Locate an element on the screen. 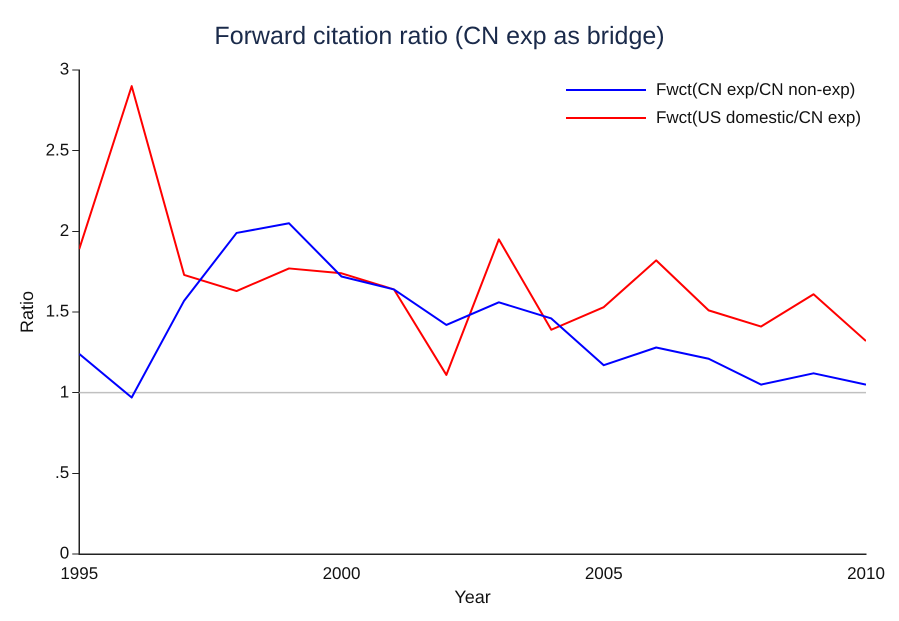  y-tick-label: 2 is located at coordinates (65, 230).